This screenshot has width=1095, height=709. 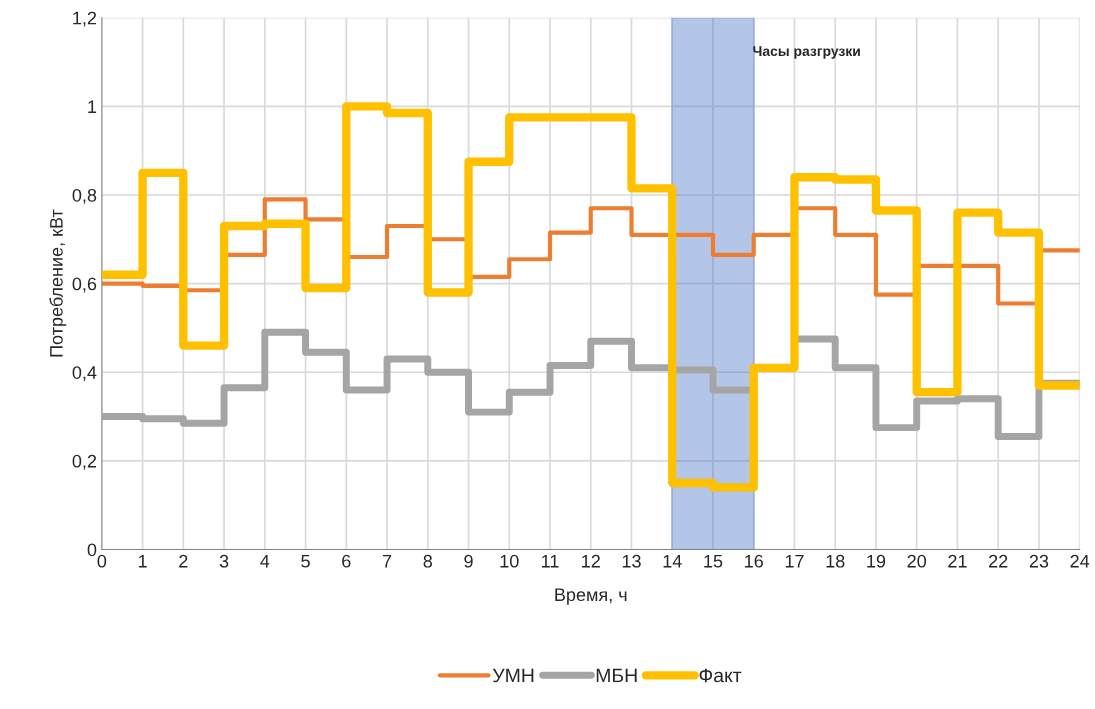 What do you see at coordinates (616, 675) in the screenshot?
I see `legend-label: МБН` at bounding box center [616, 675].